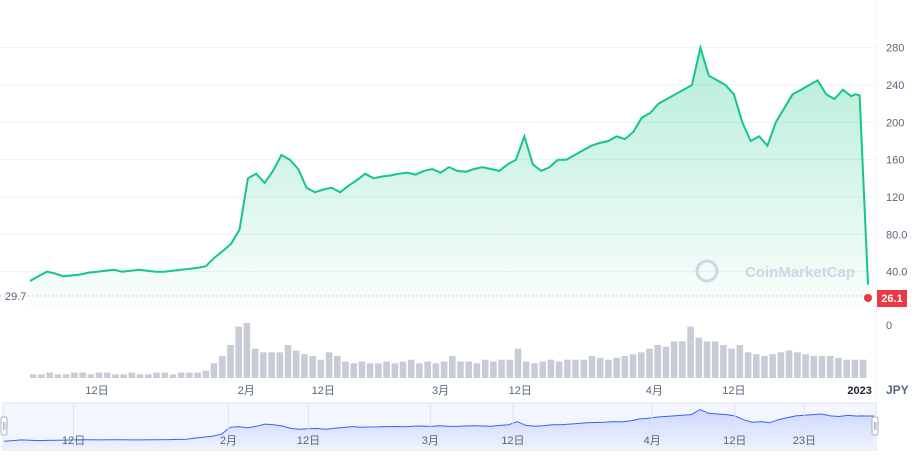 The height and width of the screenshot is (474, 922). Describe the element at coordinates (896, 273) in the screenshot. I see `y-tick-label: 40.0` at that location.